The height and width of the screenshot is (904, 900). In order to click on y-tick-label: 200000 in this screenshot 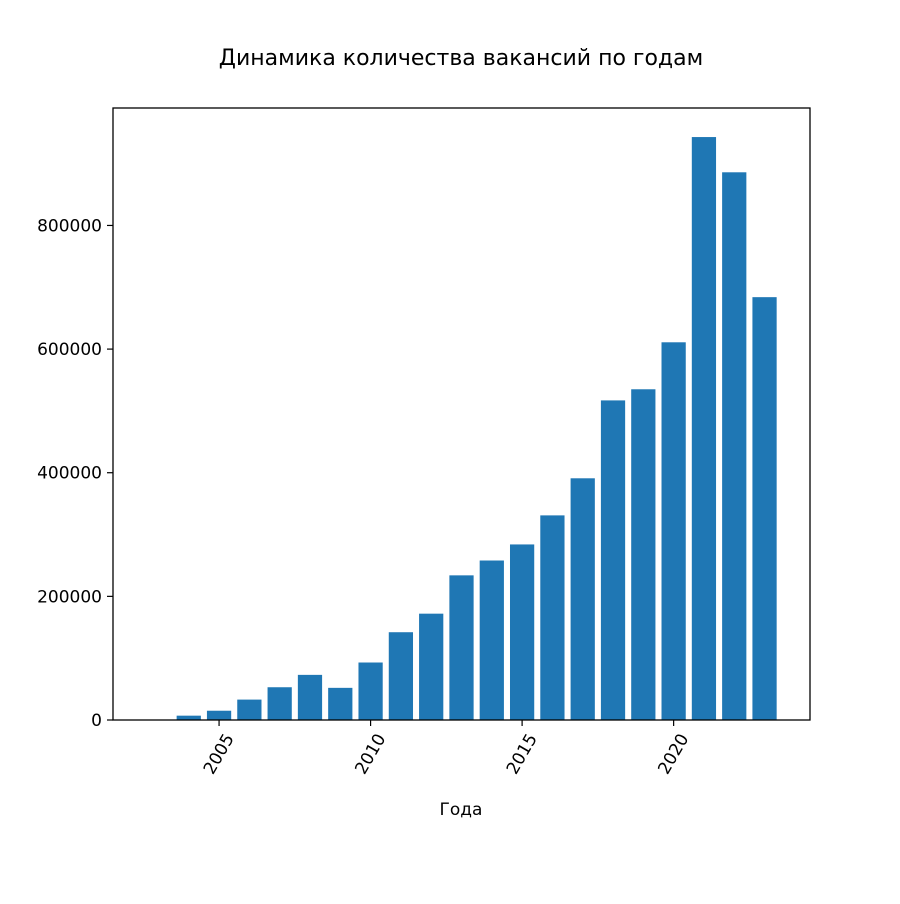, I will do `click(69, 597)`.